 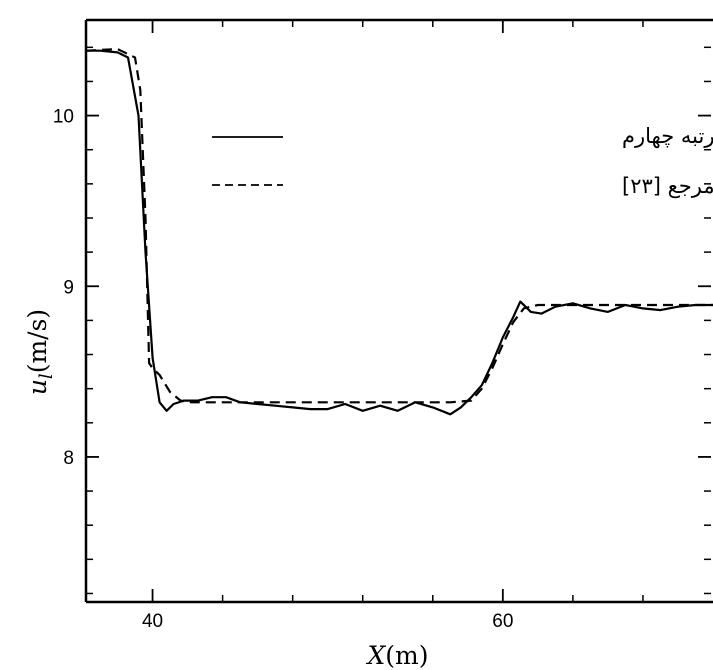 I want to click on x-axis-label: X(m), so click(x=396, y=655).